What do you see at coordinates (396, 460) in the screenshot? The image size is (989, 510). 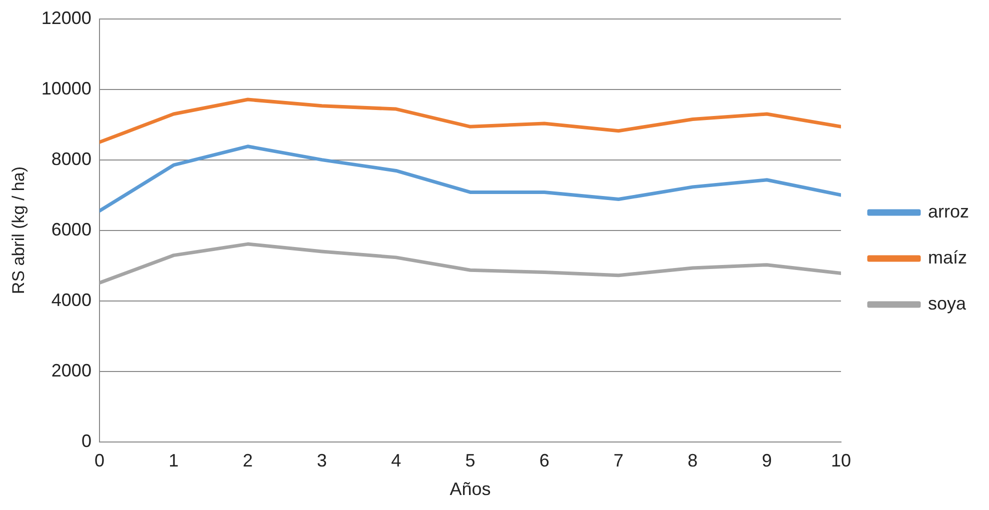 I see `x-tick-label: 4` at bounding box center [396, 460].